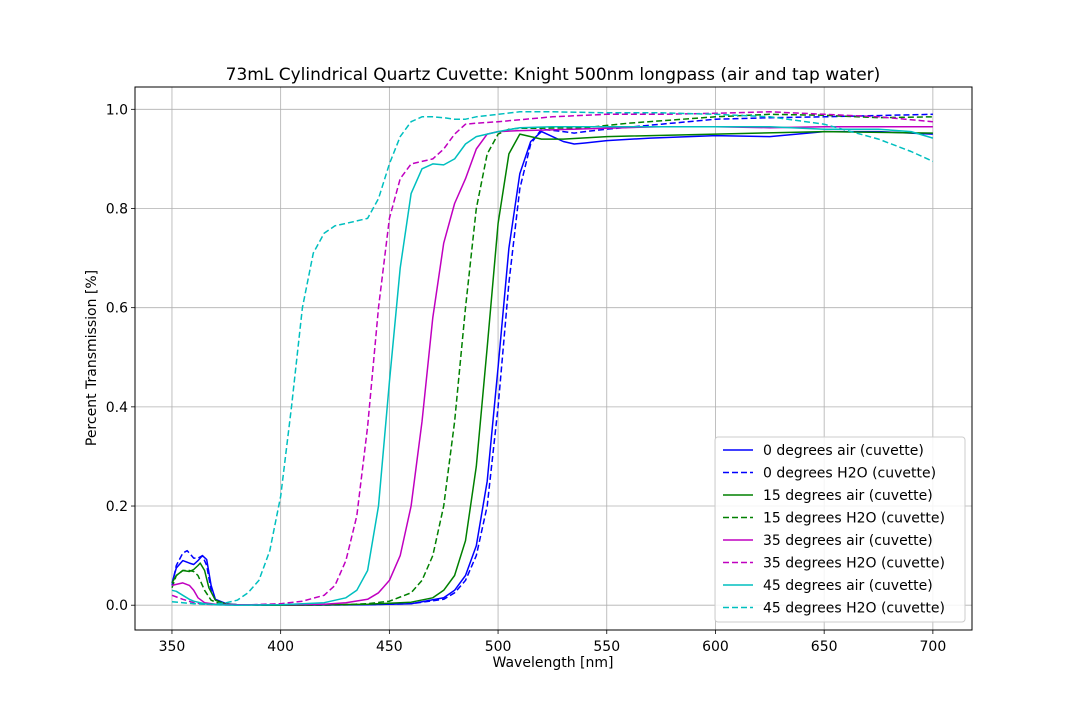 The width and height of the screenshot is (1080, 720). I want to click on x-tick-label: 450, so click(389, 647).